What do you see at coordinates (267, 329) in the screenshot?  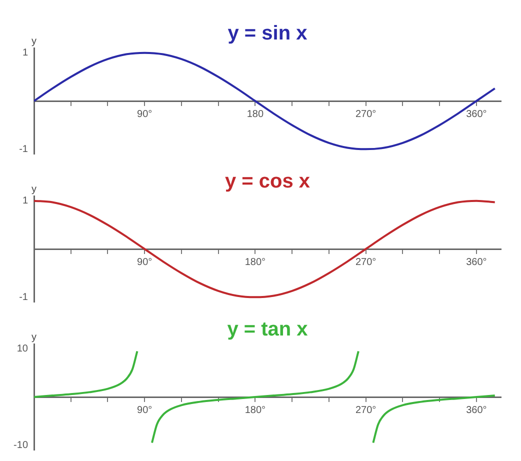 I see `chart-title: y = tan x` at bounding box center [267, 329].